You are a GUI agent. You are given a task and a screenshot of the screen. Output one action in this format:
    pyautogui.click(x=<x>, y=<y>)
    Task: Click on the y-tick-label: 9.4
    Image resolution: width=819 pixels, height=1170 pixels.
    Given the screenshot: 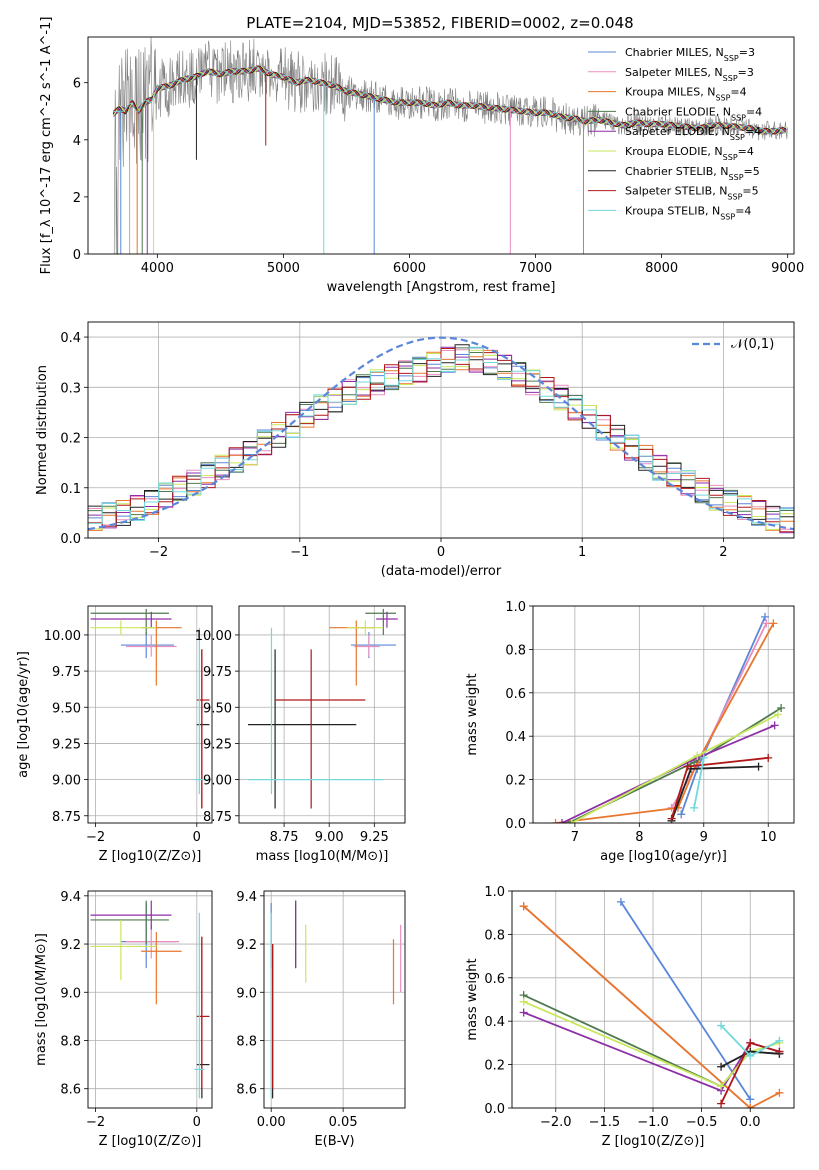 What is the action you would take?
    pyautogui.click(x=70, y=897)
    